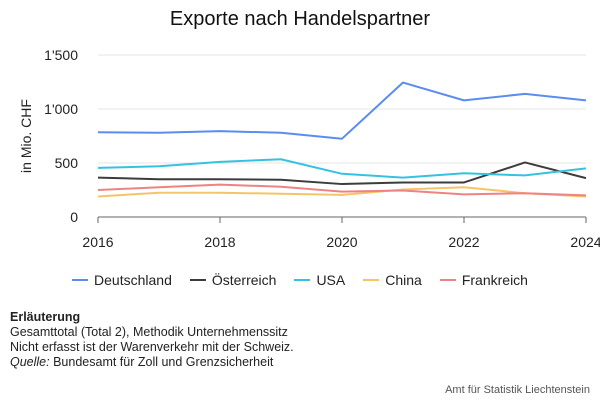 The height and width of the screenshot is (400, 600). I want to click on legend-label: Frankreich, so click(494, 280).